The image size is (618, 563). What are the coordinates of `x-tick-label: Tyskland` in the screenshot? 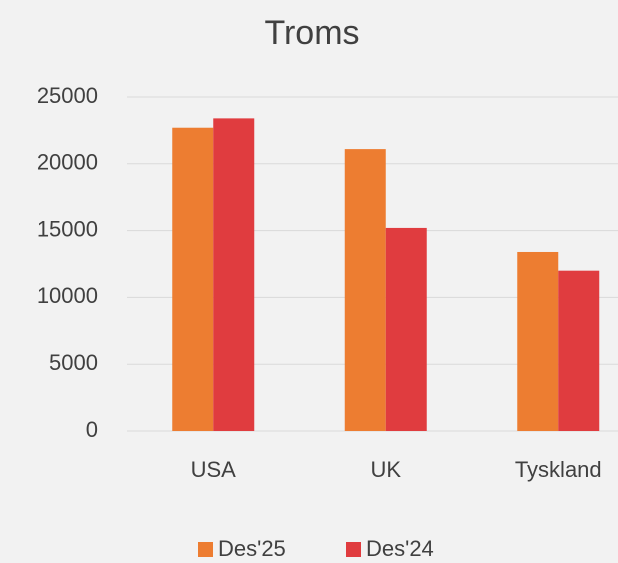 It's located at (558, 469).